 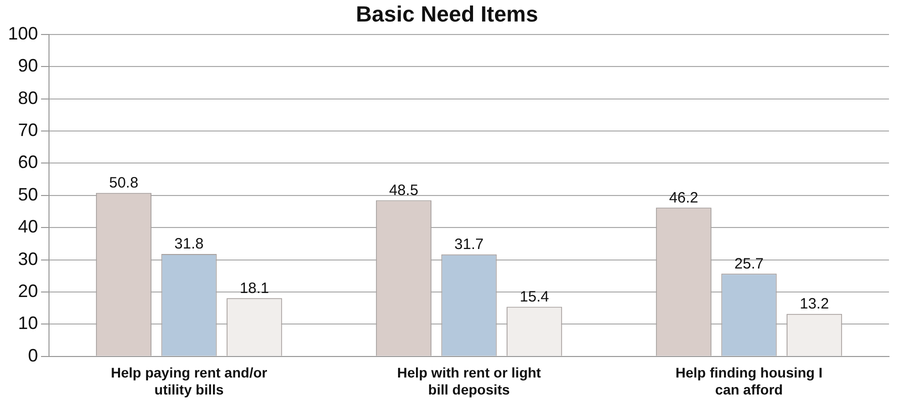 What do you see at coordinates (749, 381) in the screenshot?
I see `x-tick-label: Help finding housing I can afford` at bounding box center [749, 381].